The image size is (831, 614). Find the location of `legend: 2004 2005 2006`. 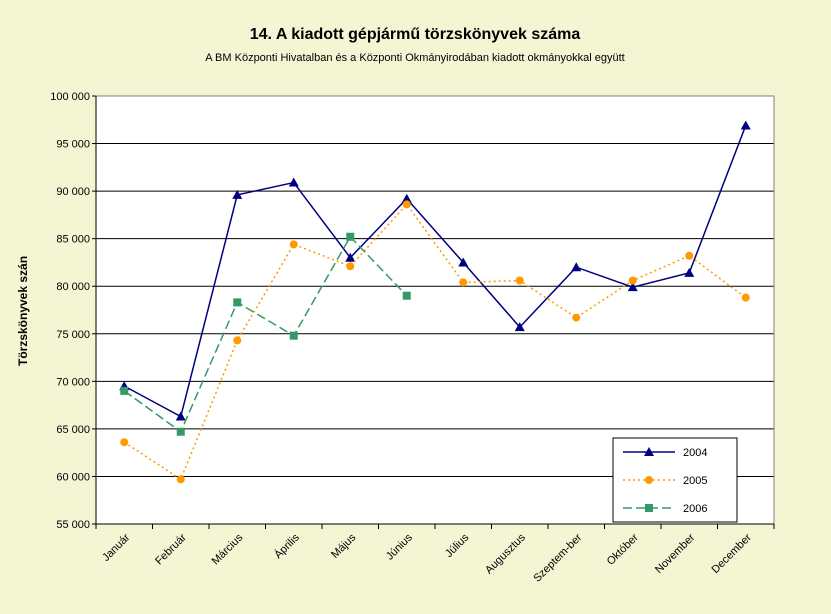

legend: 2004 2005 2006 is located at coordinates (675, 480).